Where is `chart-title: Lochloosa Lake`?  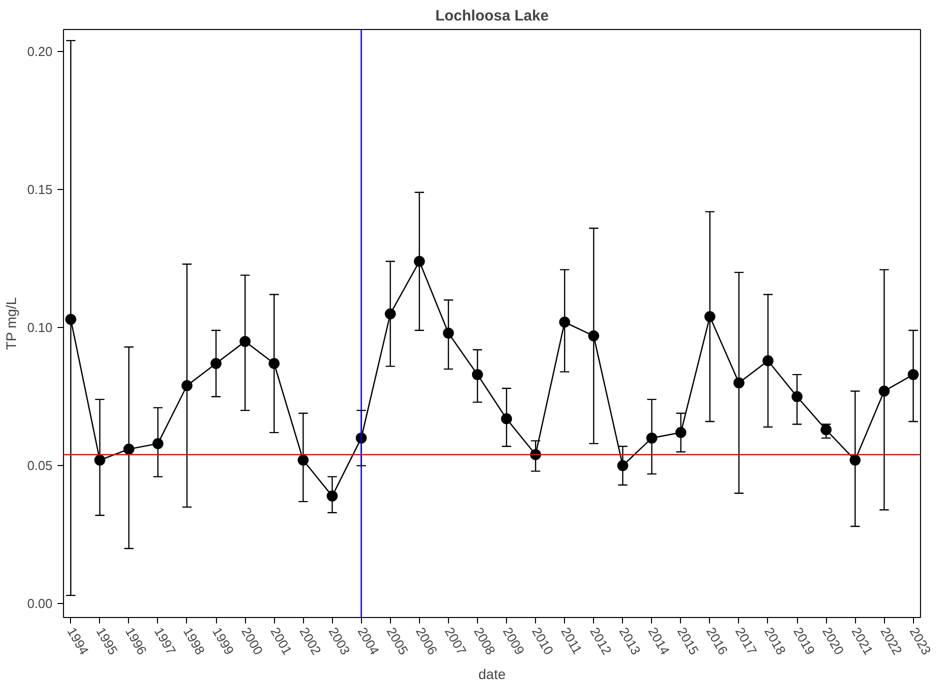 chart-title: Lochloosa Lake is located at coordinates (492, 16).